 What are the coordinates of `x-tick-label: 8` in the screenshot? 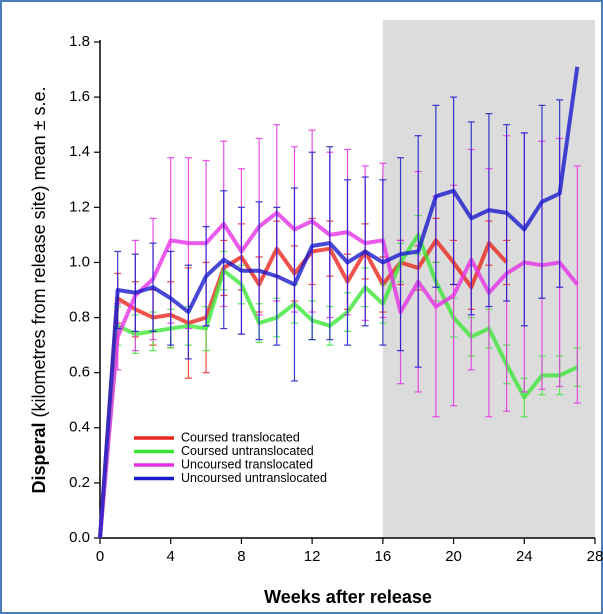 It's located at (241, 556).